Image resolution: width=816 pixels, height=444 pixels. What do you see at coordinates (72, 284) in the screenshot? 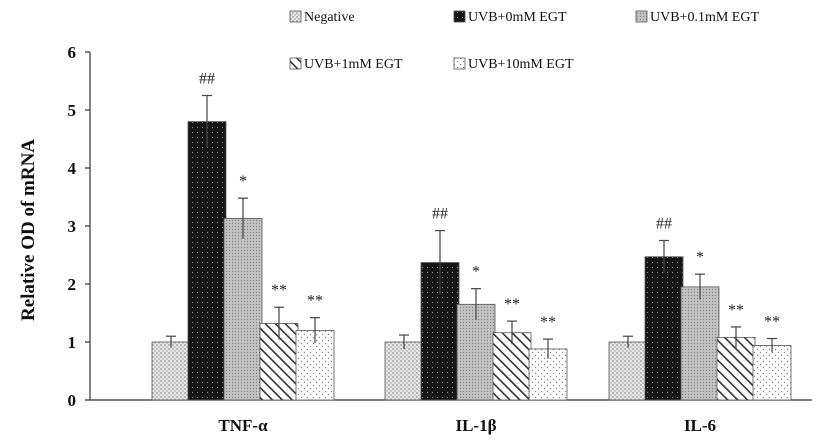
I see `y-tick-label: 2` at bounding box center [72, 284].